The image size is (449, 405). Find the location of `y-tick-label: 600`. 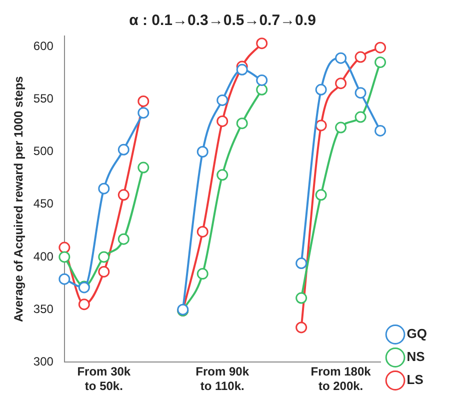

y-tick-label: 600 is located at coordinates (43, 45).